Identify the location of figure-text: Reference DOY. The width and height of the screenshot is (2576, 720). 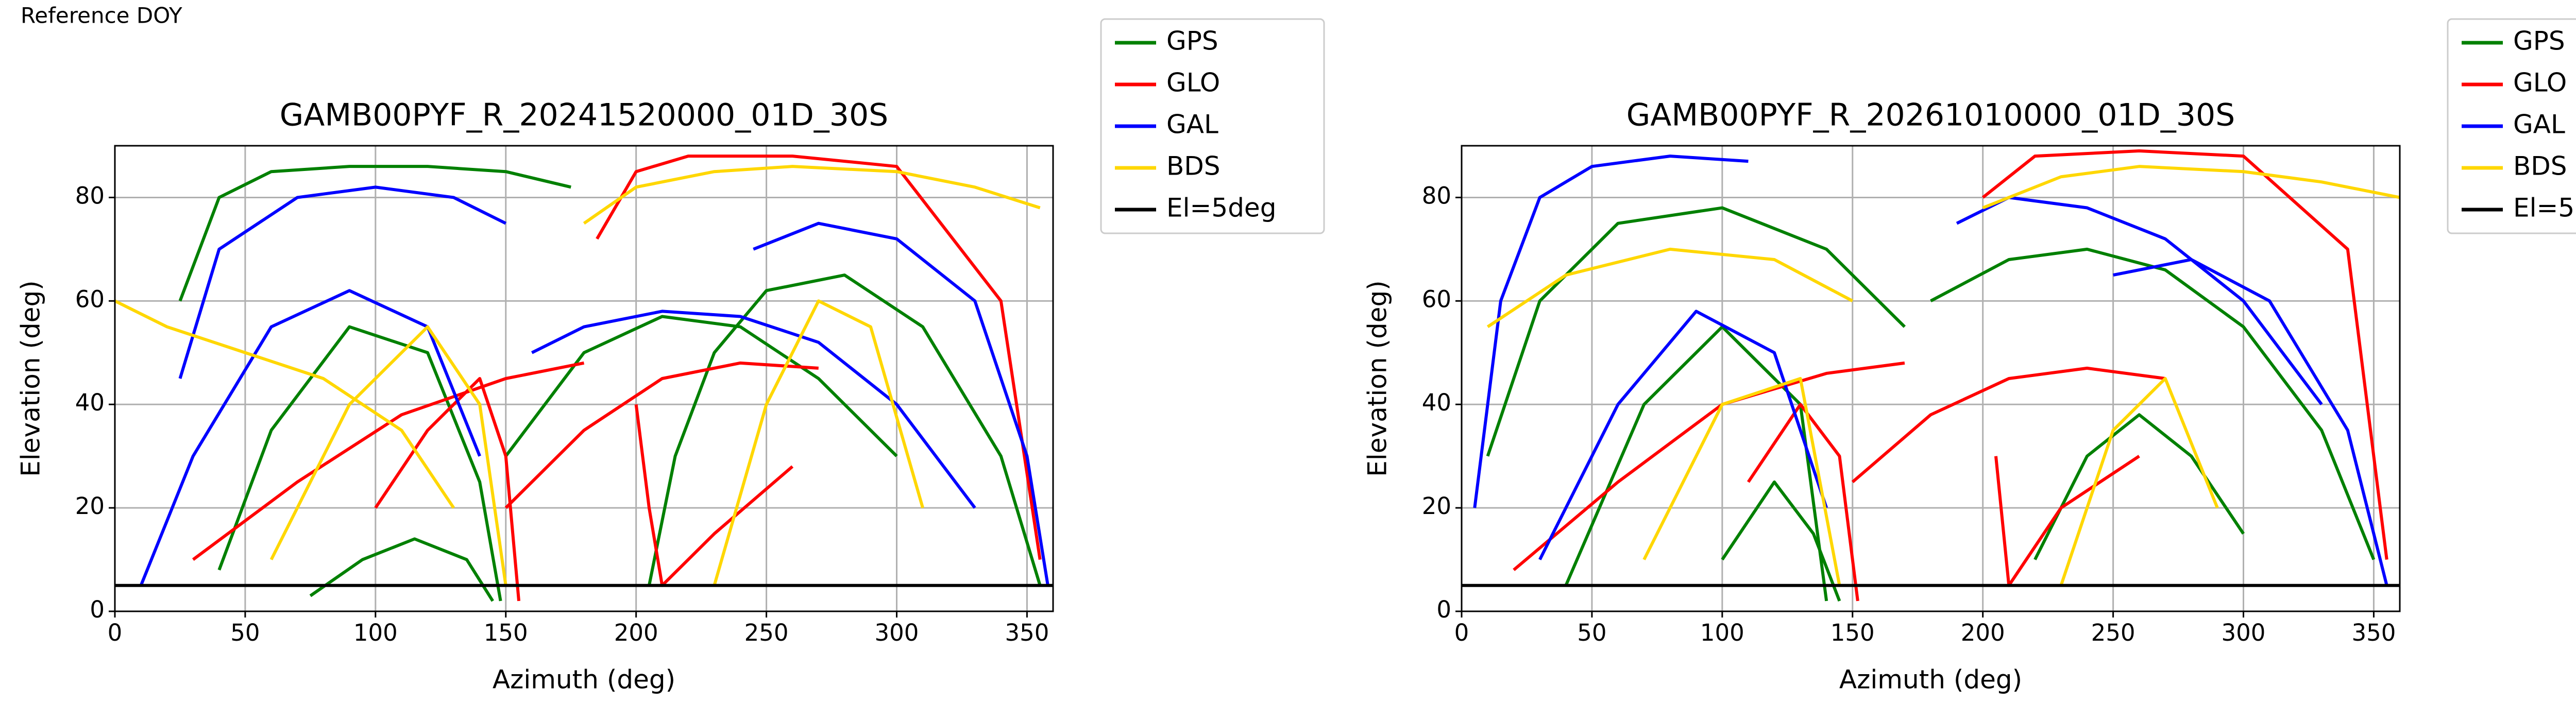
(101, 15).